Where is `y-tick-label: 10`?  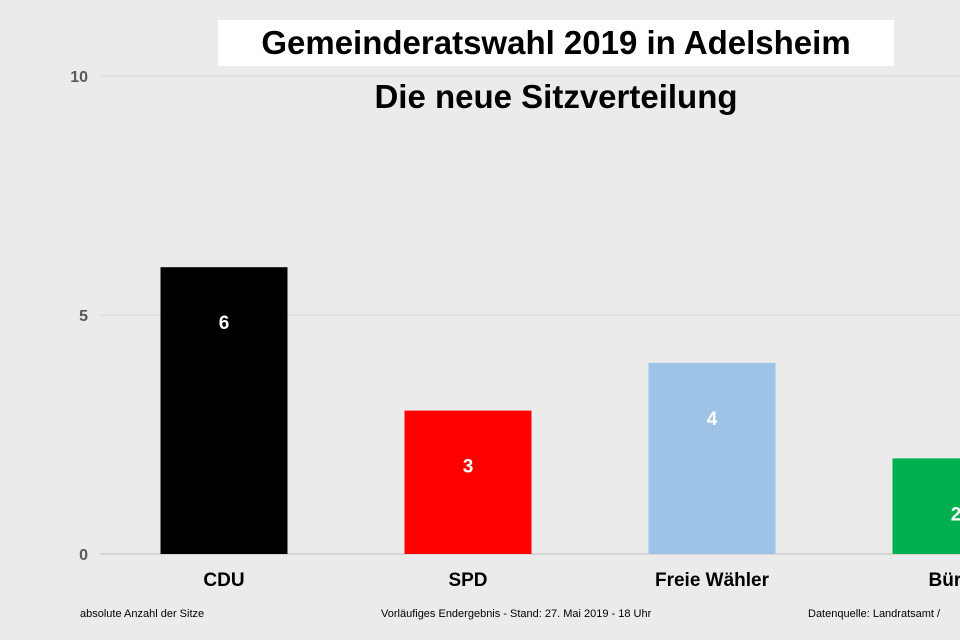 y-tick-label: 10 is located at coordinates (79, 77).